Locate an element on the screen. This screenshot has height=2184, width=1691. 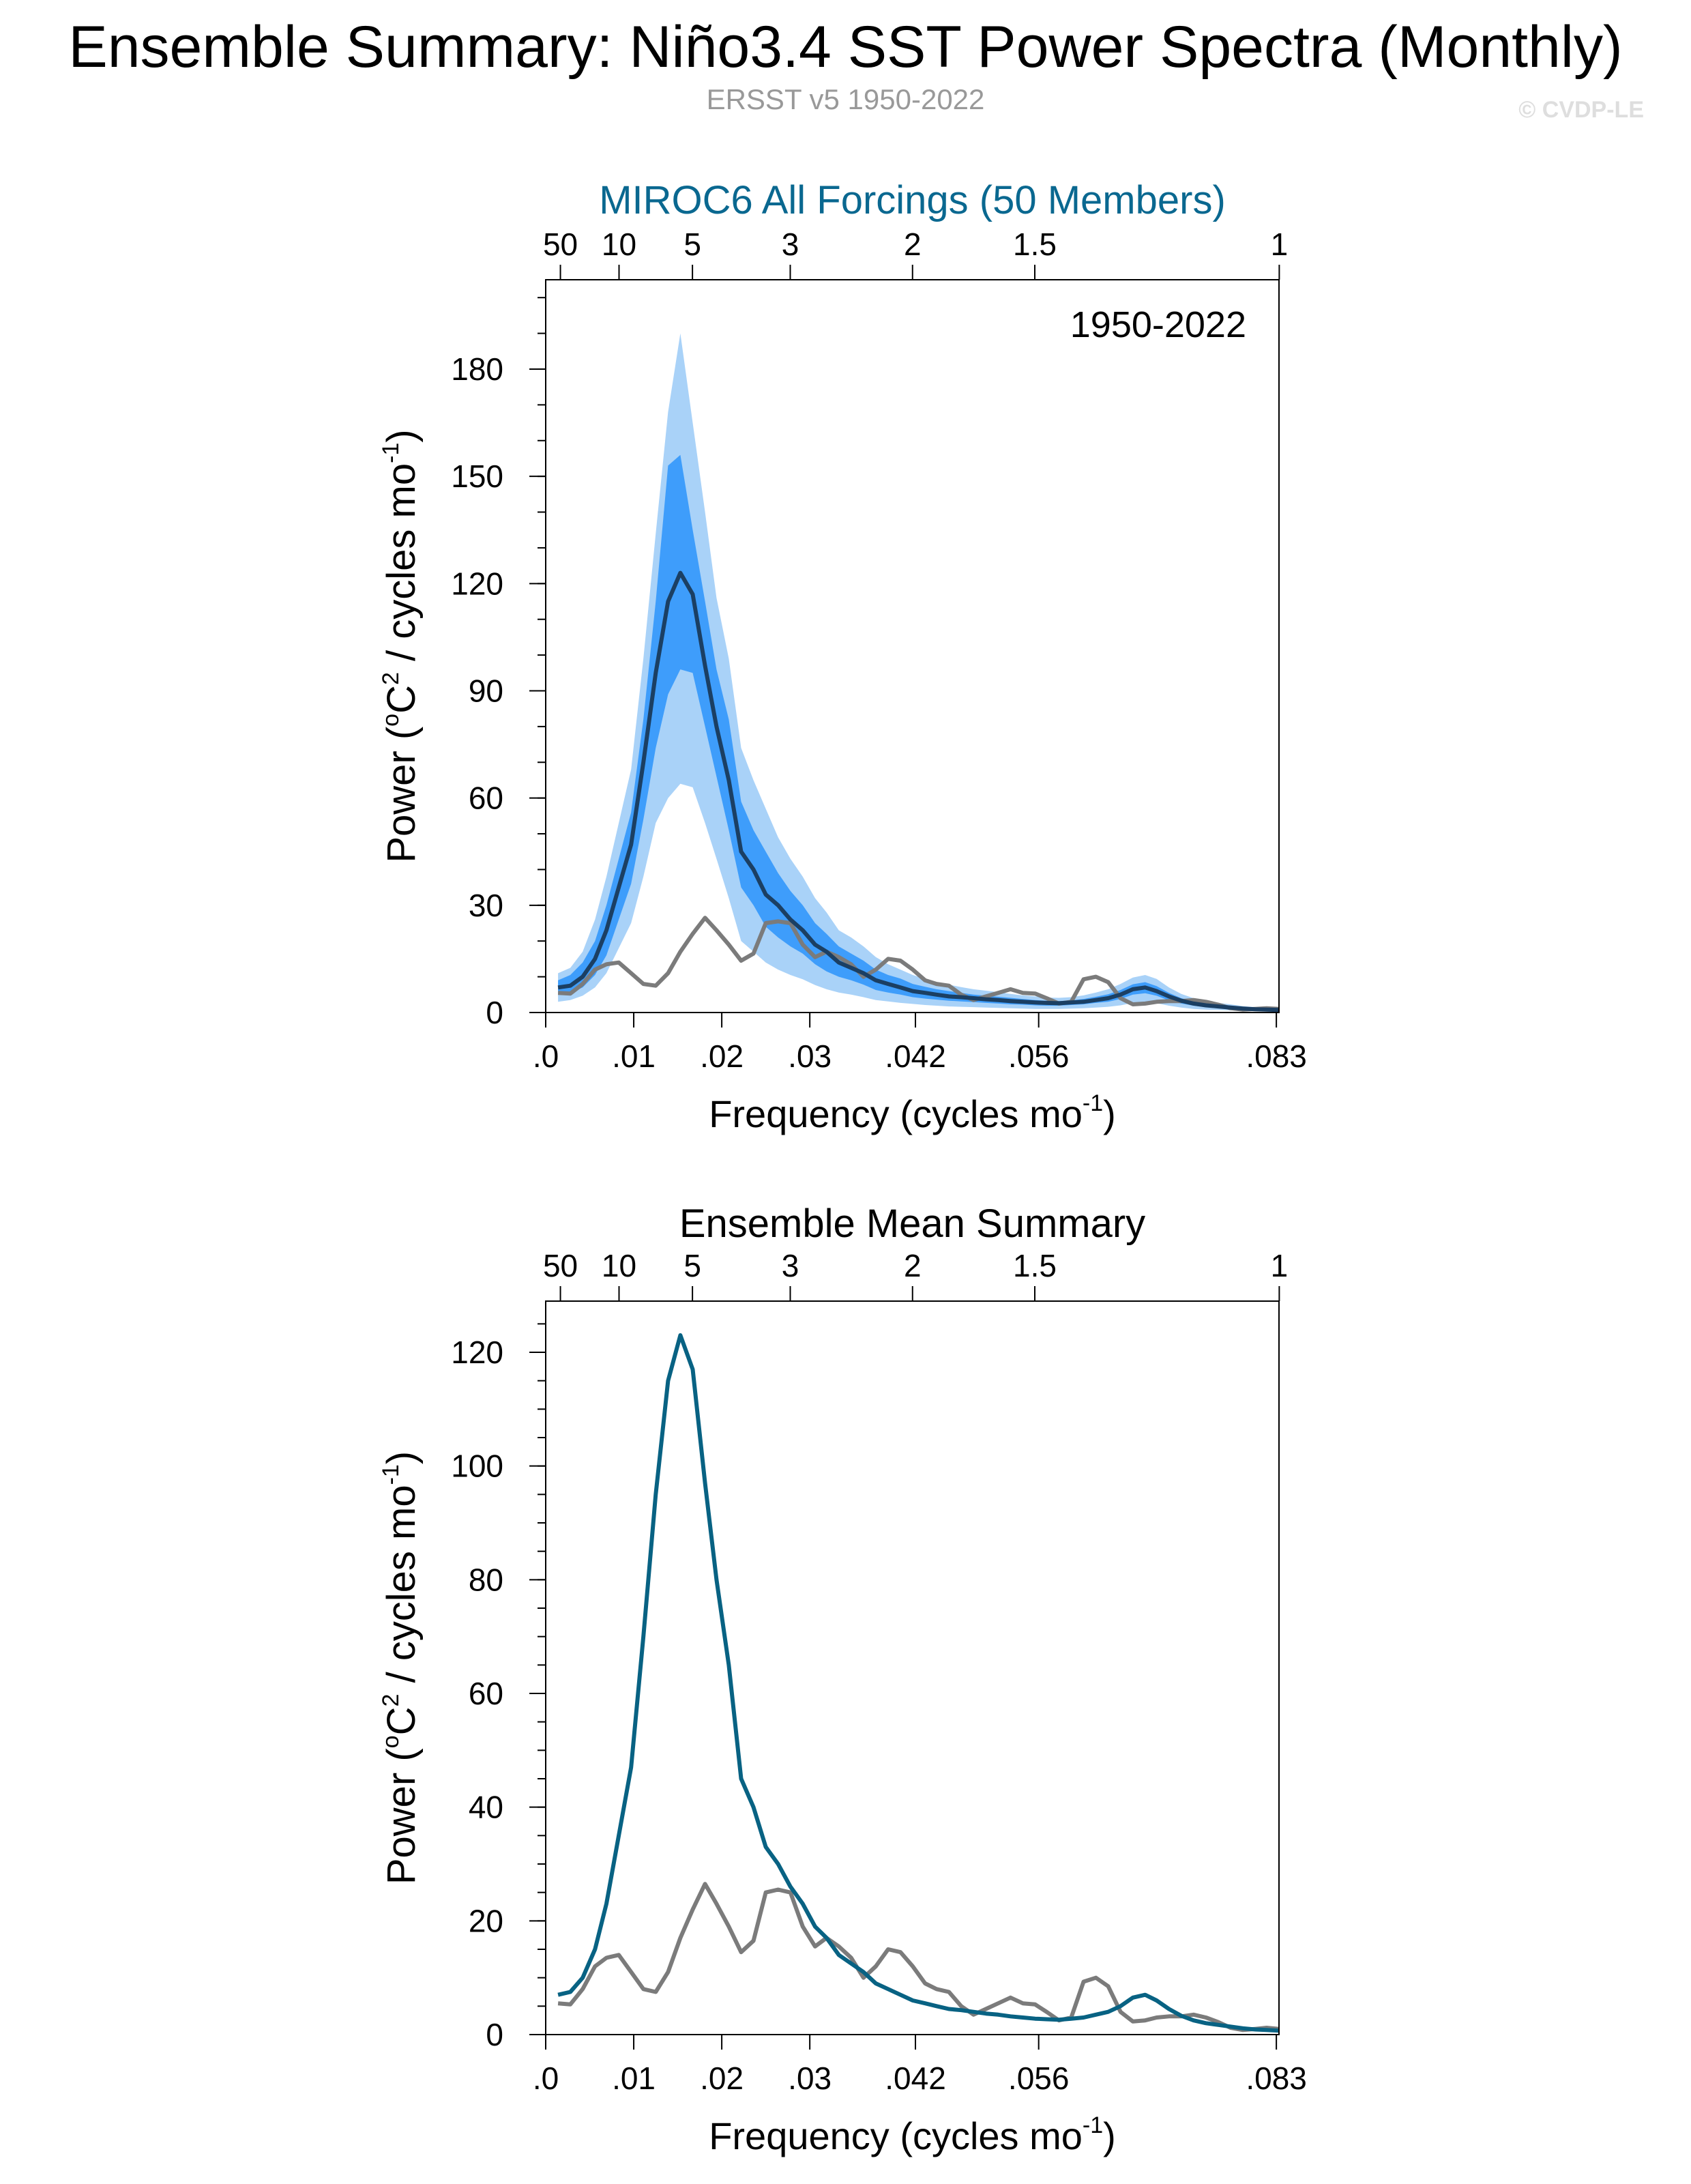
y-tick-label: 30 is located at coordinates (486, 905).